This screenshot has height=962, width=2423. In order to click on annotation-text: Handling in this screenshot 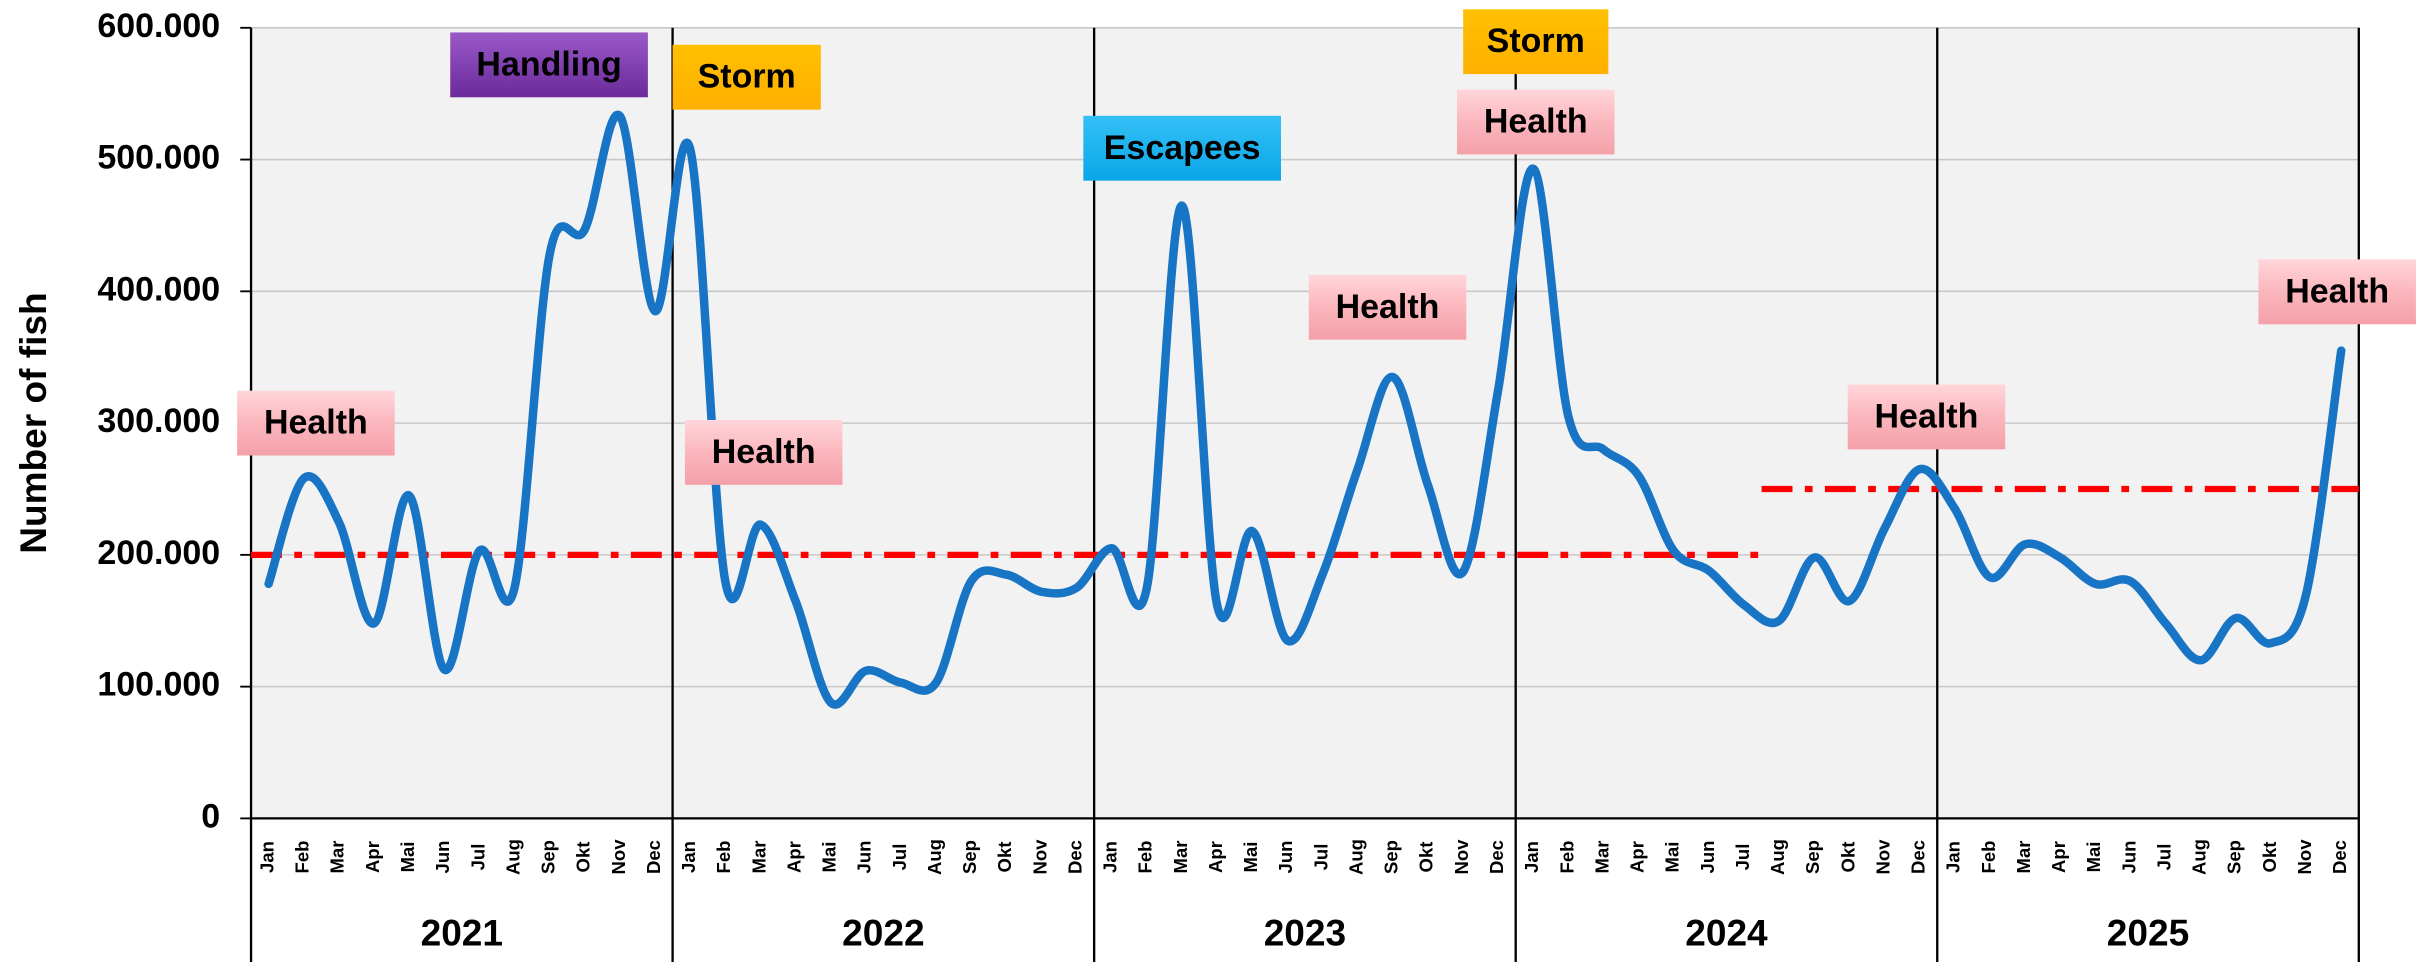, I will do `click(548, 64)`.